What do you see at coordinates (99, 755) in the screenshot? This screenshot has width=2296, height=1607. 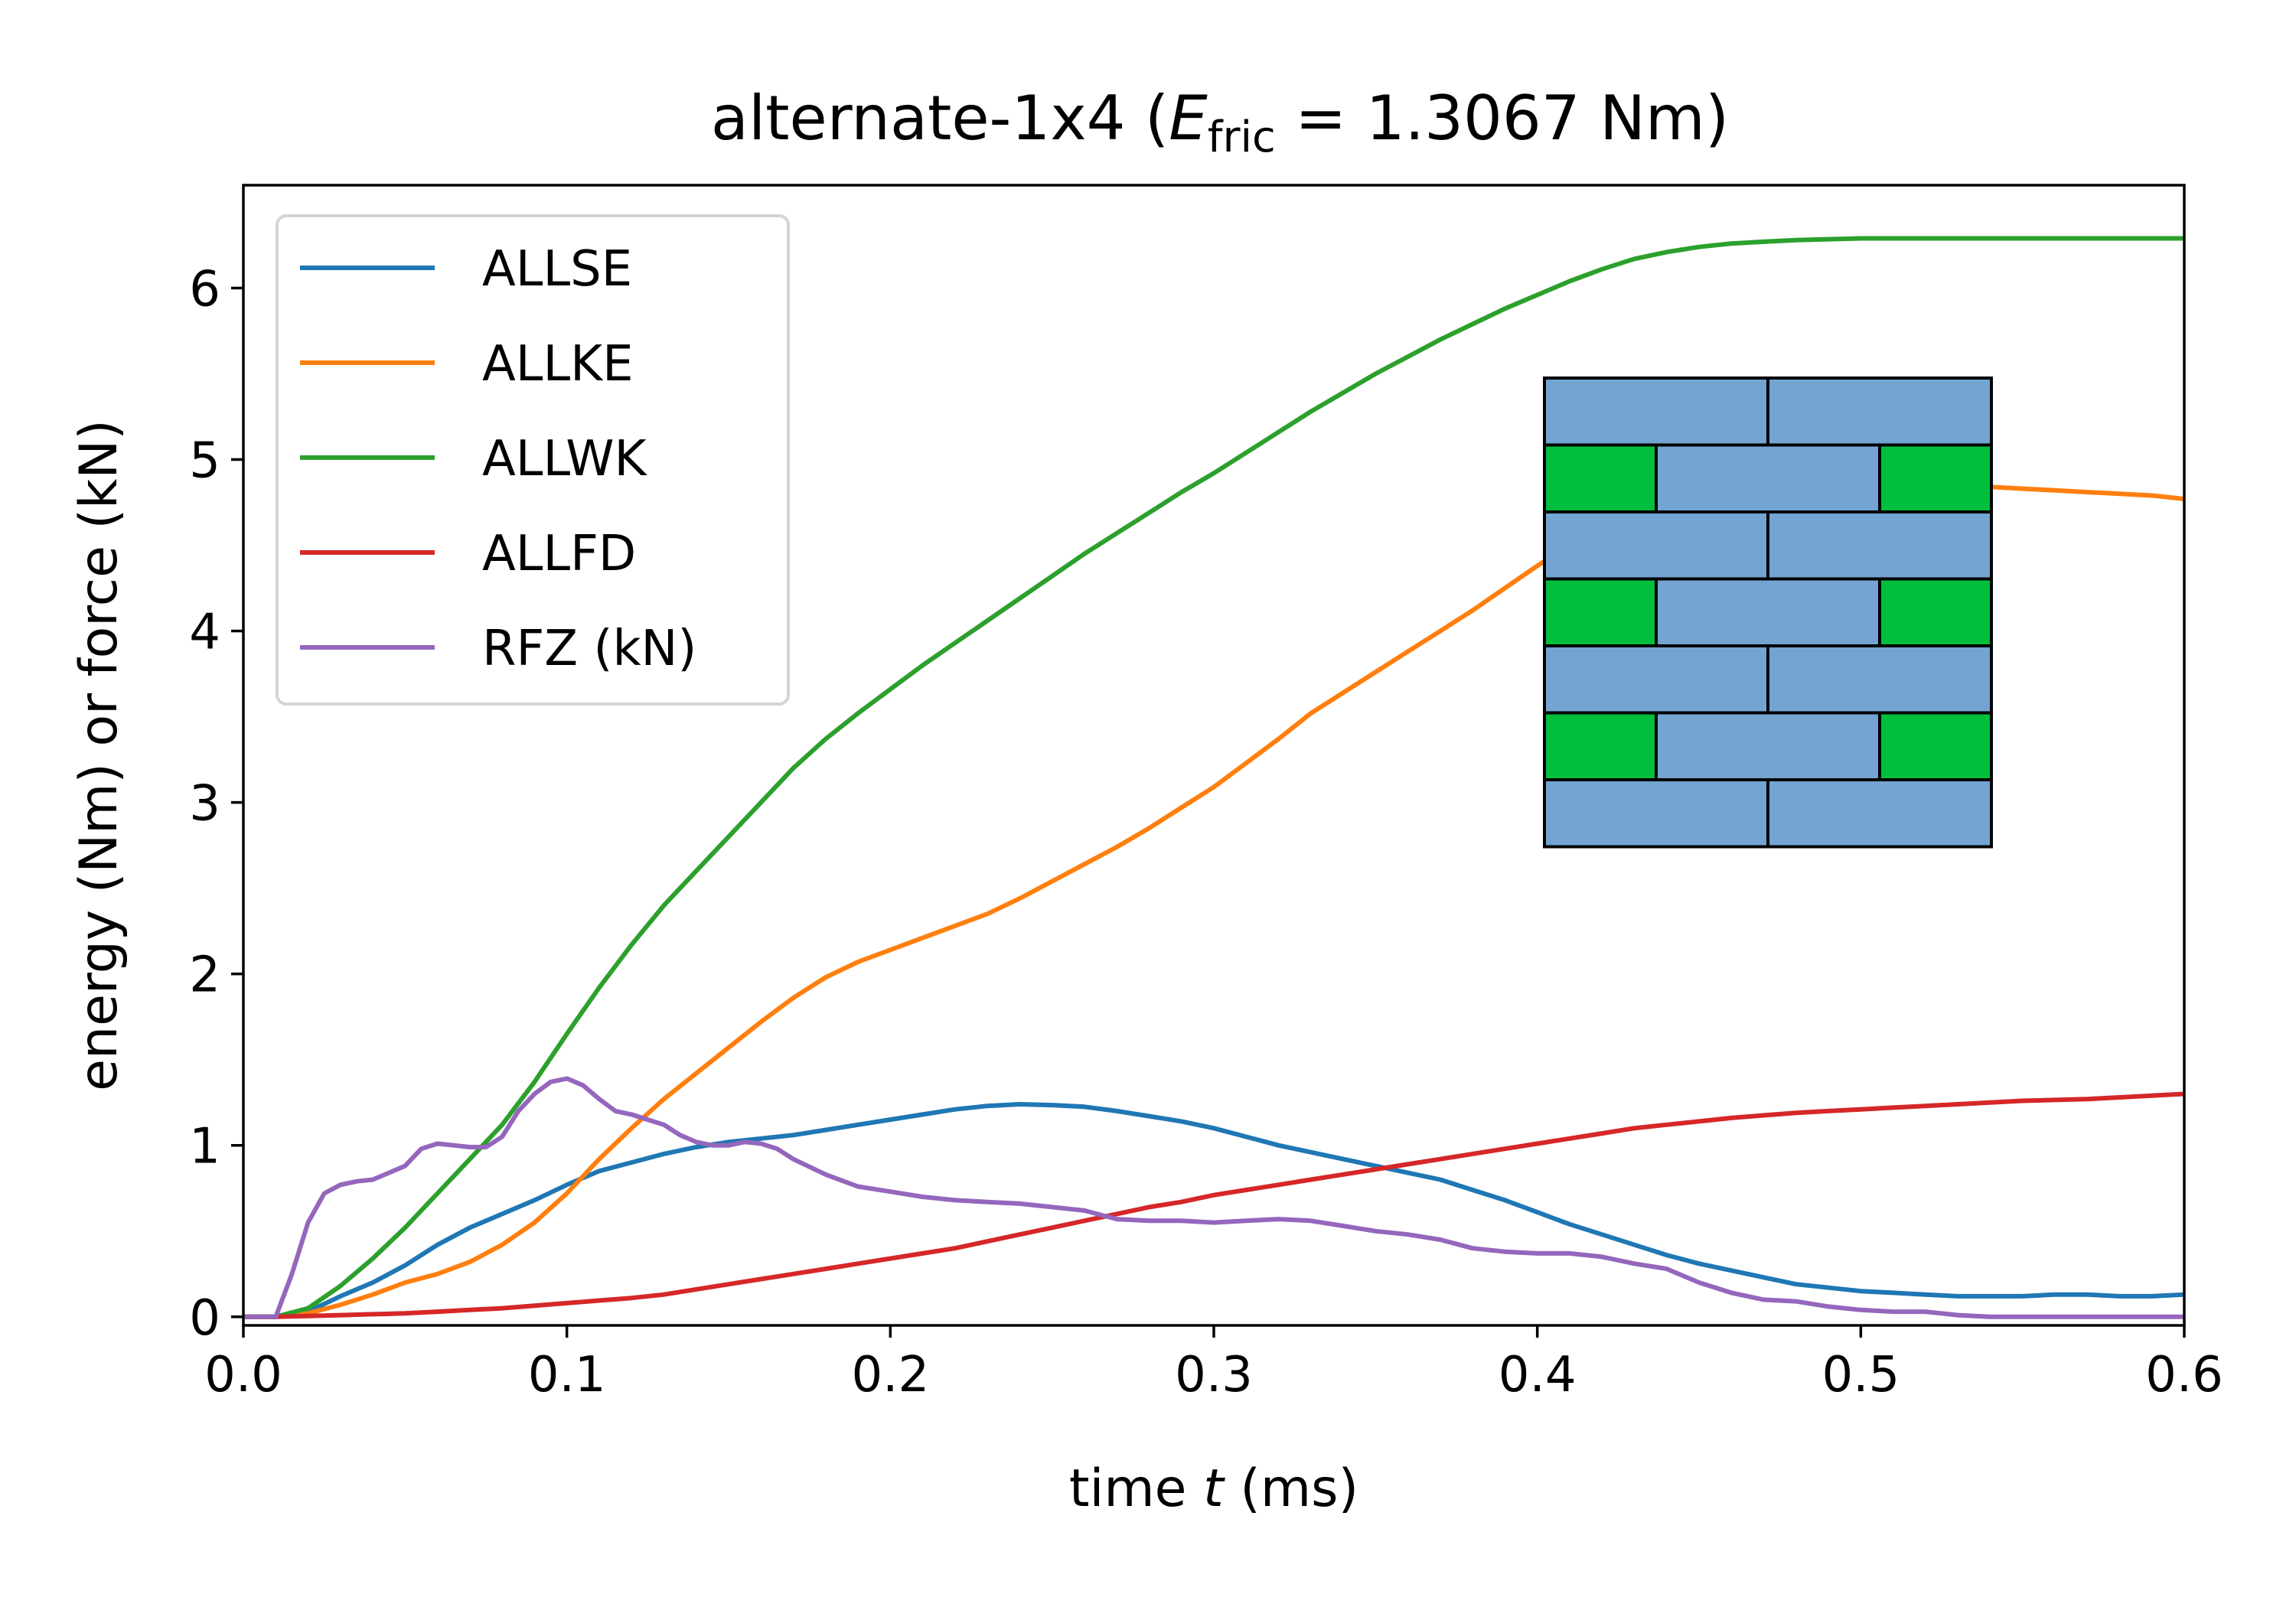 I see `y-axis-label: energy (Nm) or force (kN)` at bounding box center [99, 755].